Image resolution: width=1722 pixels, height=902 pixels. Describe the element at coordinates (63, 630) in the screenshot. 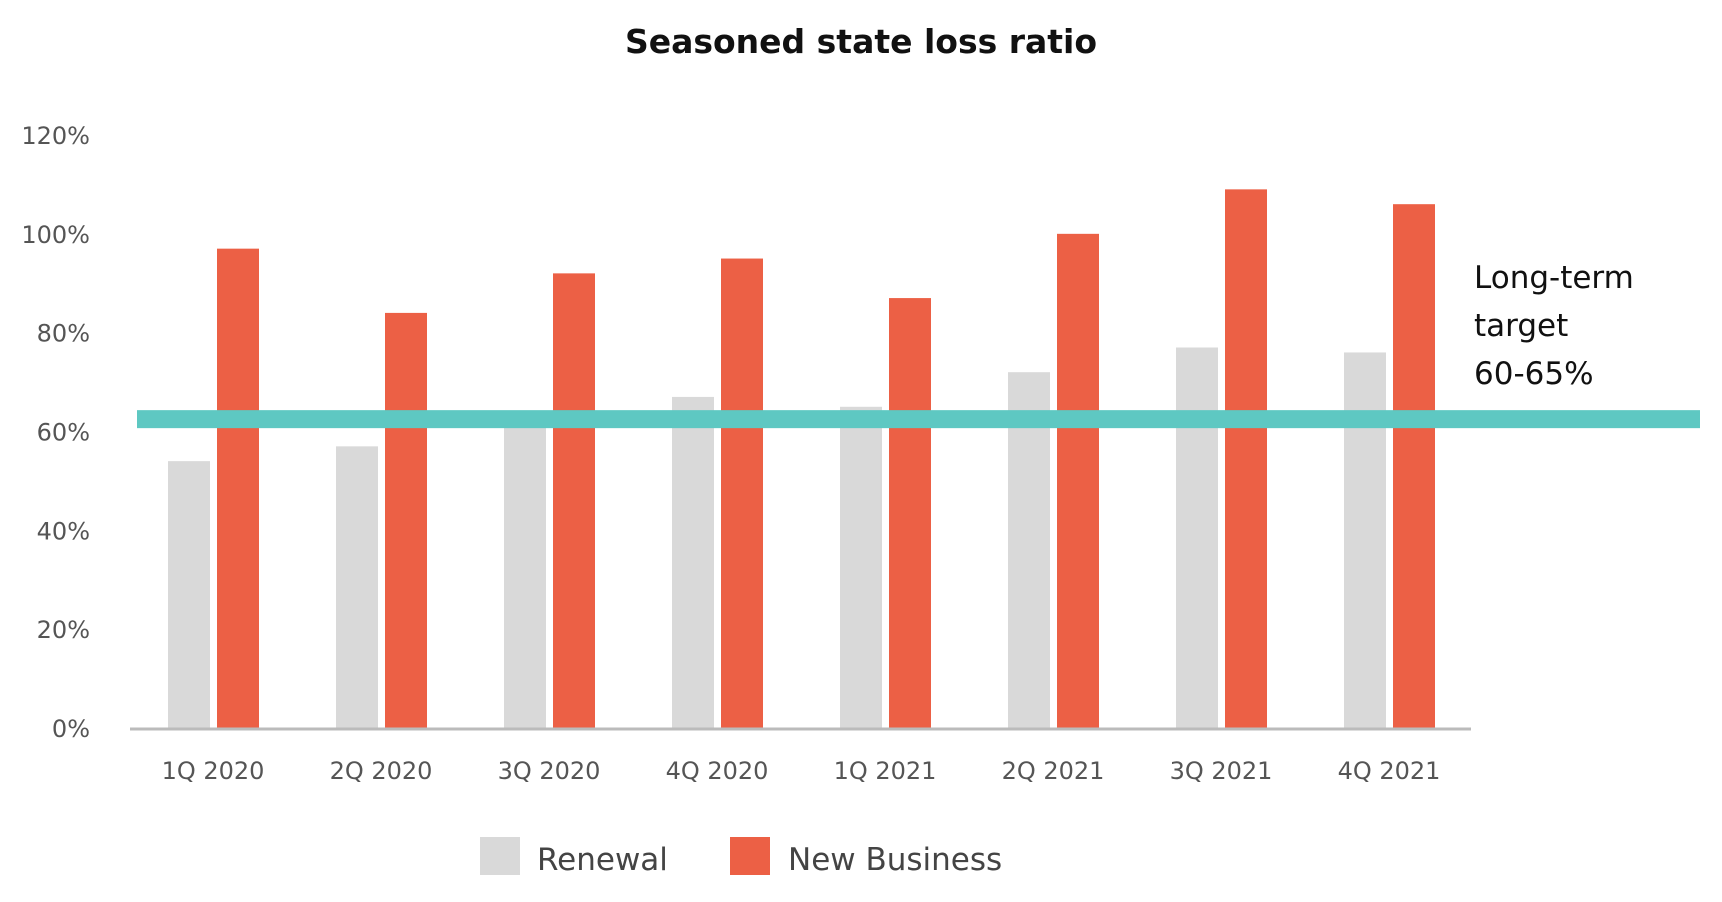

I see `y-tick-label: 20%` at that location.